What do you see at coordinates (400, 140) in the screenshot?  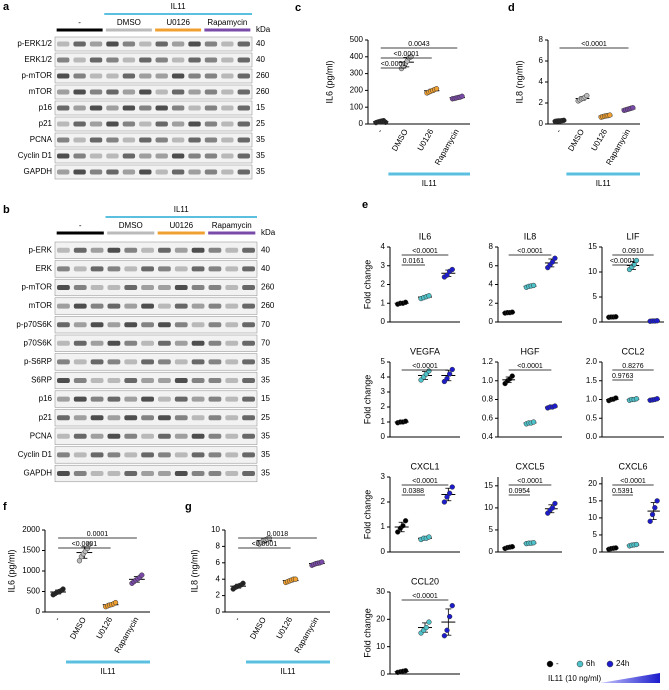 I see `x-tick-label: DMSO` at bounding box center [400, 140].